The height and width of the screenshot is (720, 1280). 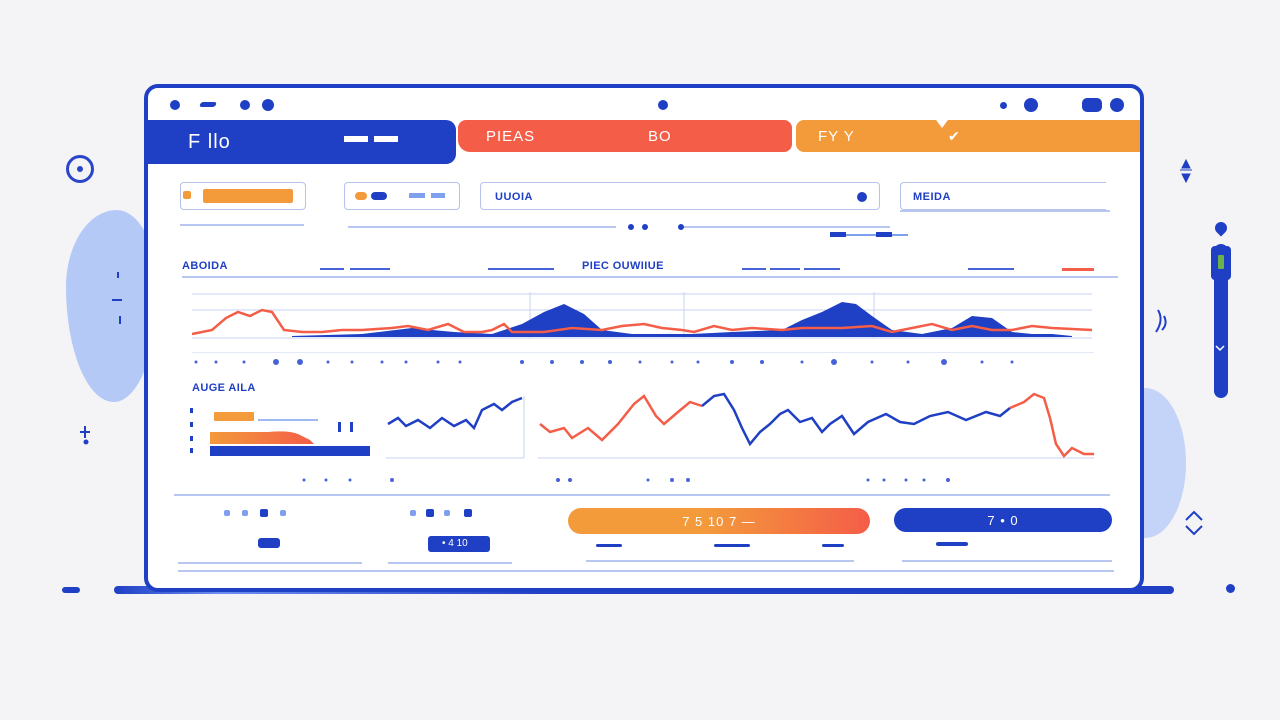 I want to click on lower-ticks, so click(x=626, y=480).